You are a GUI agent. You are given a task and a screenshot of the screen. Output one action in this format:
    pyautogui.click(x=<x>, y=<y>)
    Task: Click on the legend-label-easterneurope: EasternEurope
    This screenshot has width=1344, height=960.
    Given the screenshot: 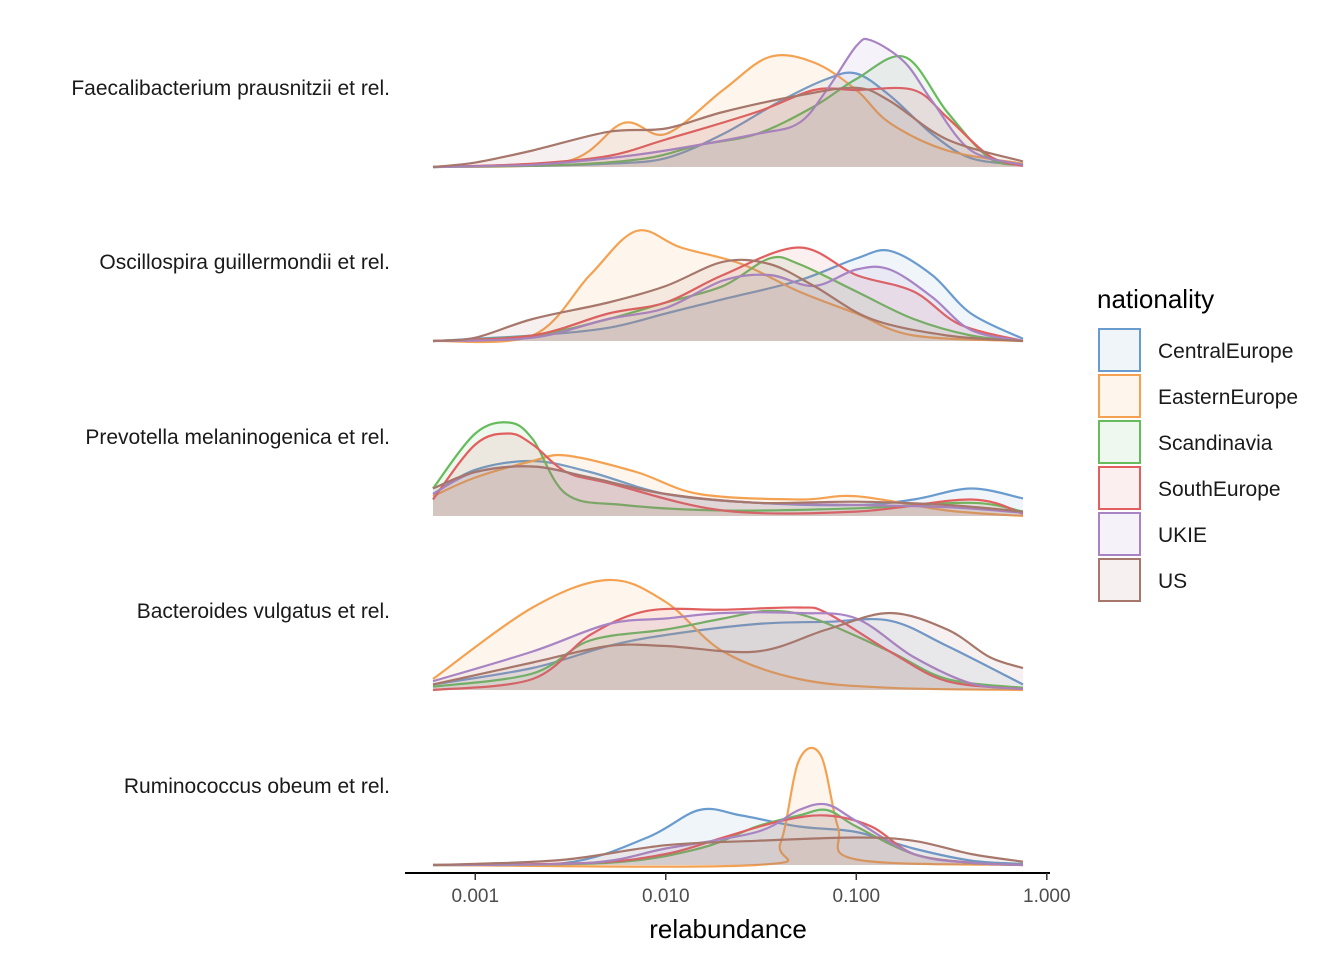 What is the action you would take?
    pyautogui.click(x=1228, y=397)
    